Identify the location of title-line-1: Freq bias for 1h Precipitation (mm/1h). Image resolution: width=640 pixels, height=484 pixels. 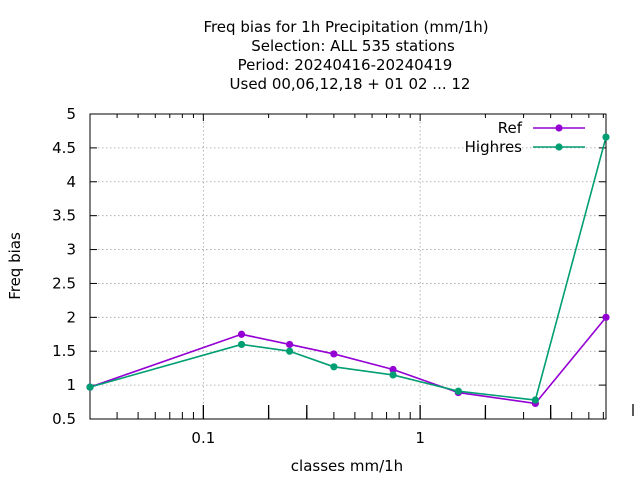
(345, 27).